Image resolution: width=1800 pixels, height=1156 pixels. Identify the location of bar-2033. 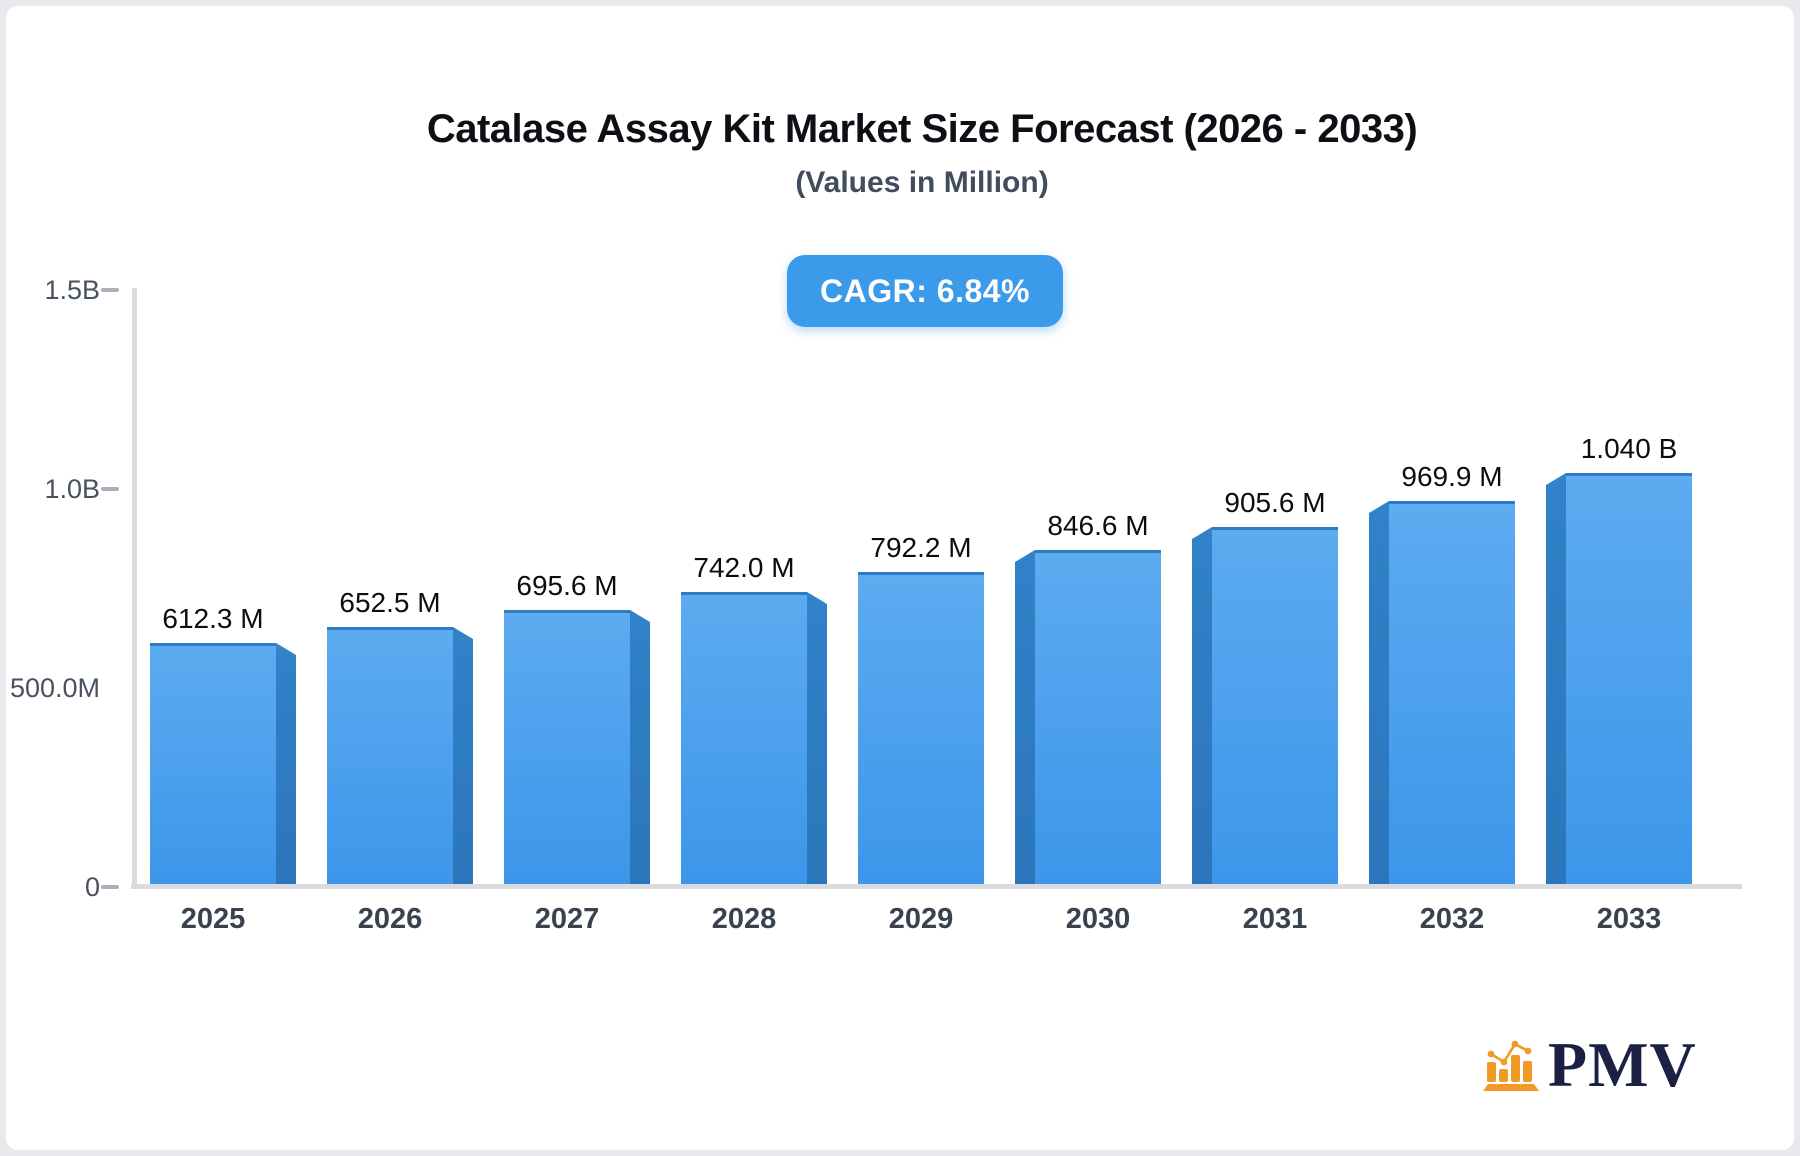
(1629, 679).